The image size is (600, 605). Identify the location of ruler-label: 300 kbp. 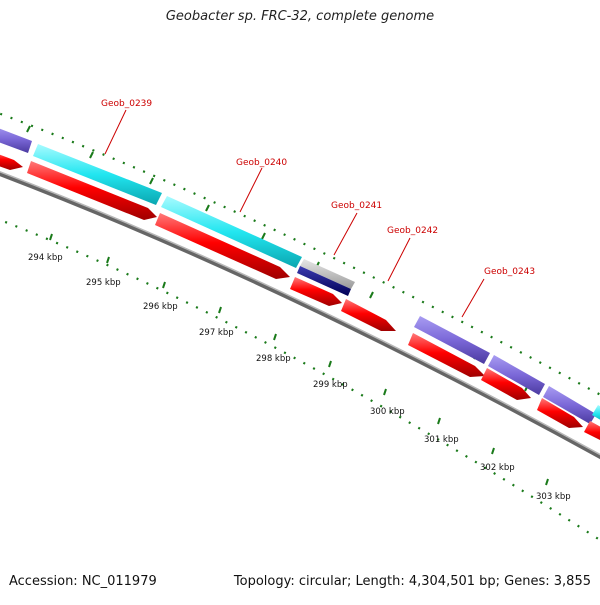
(387, 412).